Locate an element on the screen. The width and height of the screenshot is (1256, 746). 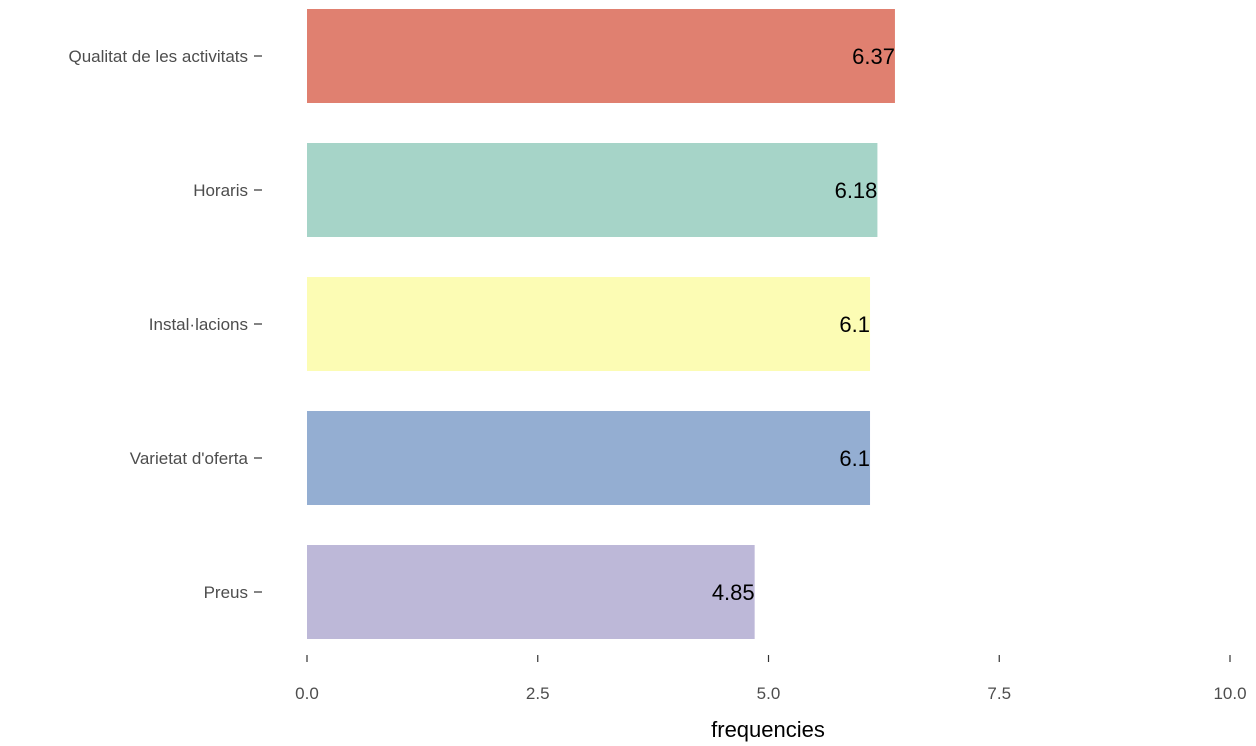
x-axis: 0.0 2.5 5.0 7.5 10.0 is located at coordinates (771, 679).